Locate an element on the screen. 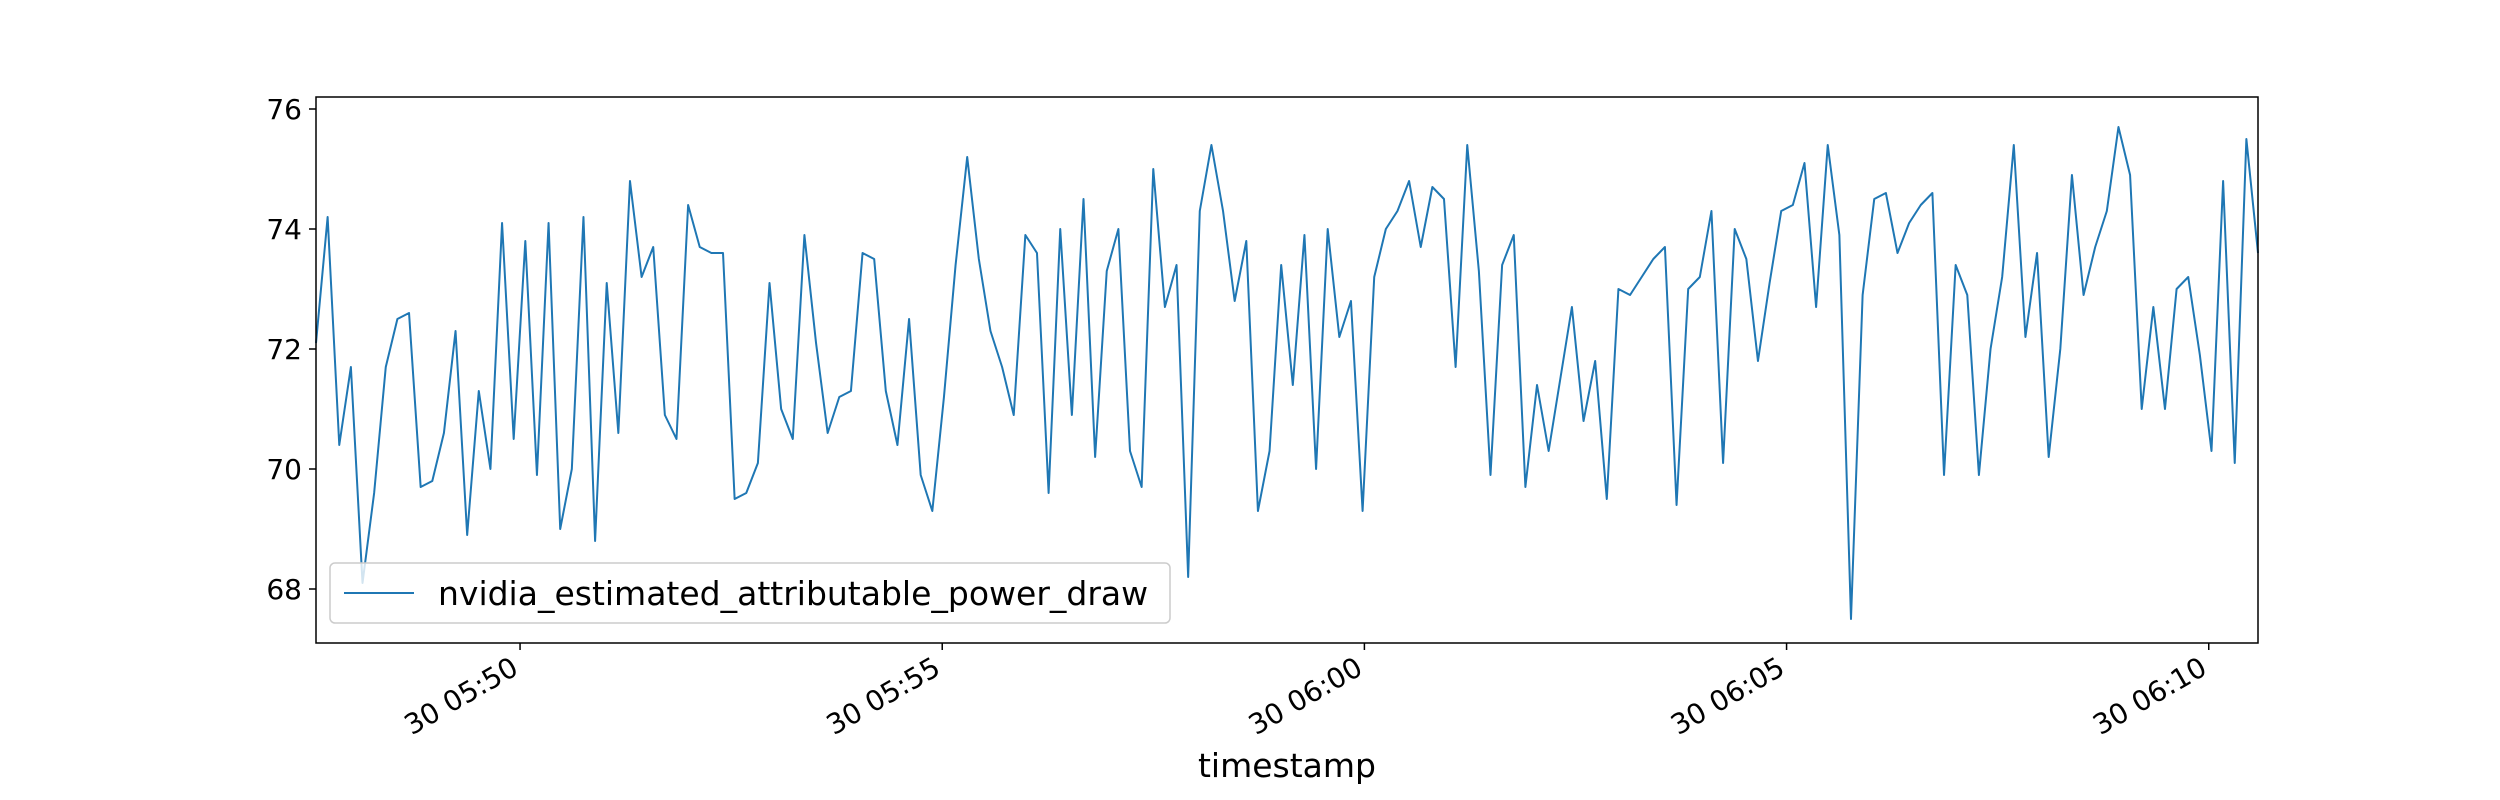  legend-box is located at coordinates (750, 593).